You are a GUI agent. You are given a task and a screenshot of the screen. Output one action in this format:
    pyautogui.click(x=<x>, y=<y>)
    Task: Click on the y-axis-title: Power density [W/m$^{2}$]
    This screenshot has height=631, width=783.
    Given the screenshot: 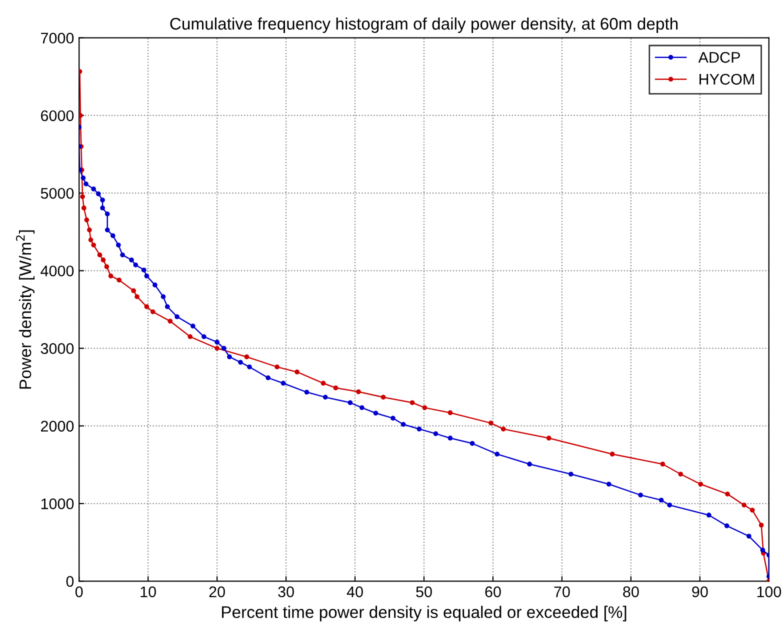 What is the action you would take?
    pyautogui.click(x=25, y=309)
    